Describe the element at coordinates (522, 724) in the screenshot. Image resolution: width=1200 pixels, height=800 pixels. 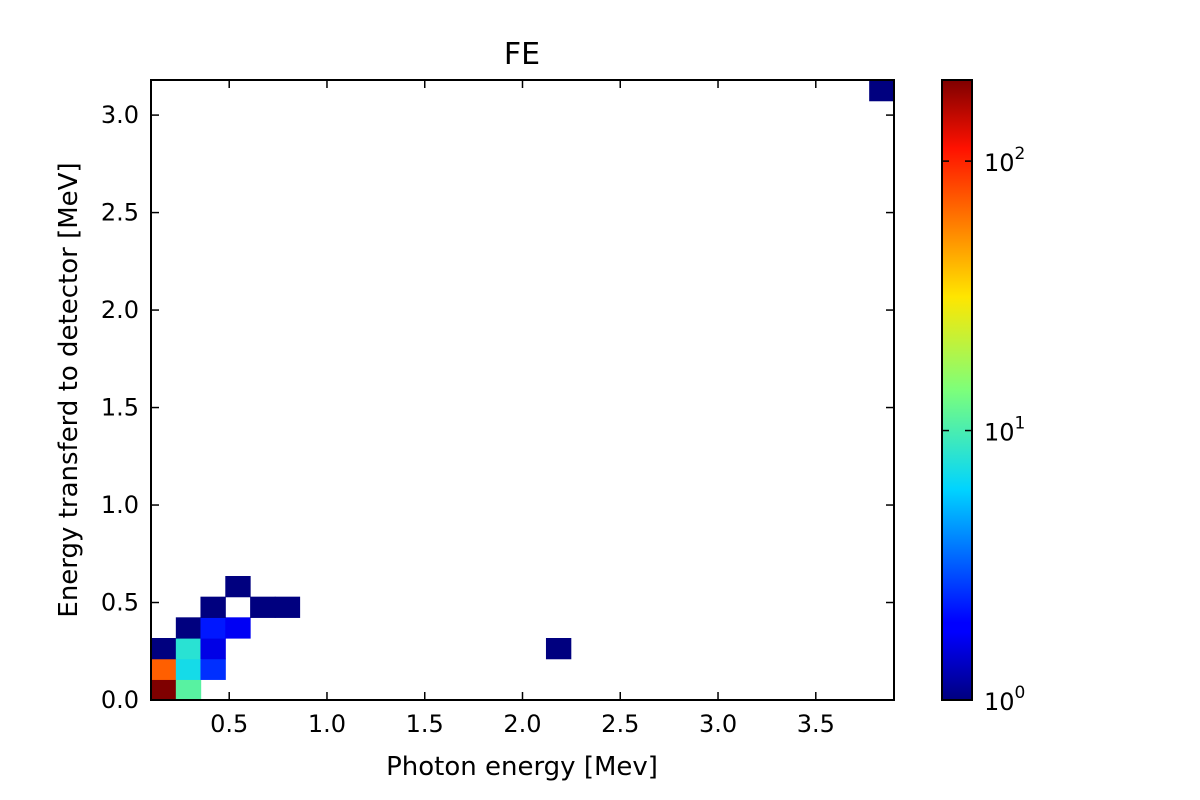
I see `x-tick-label: 2.0` at that location.